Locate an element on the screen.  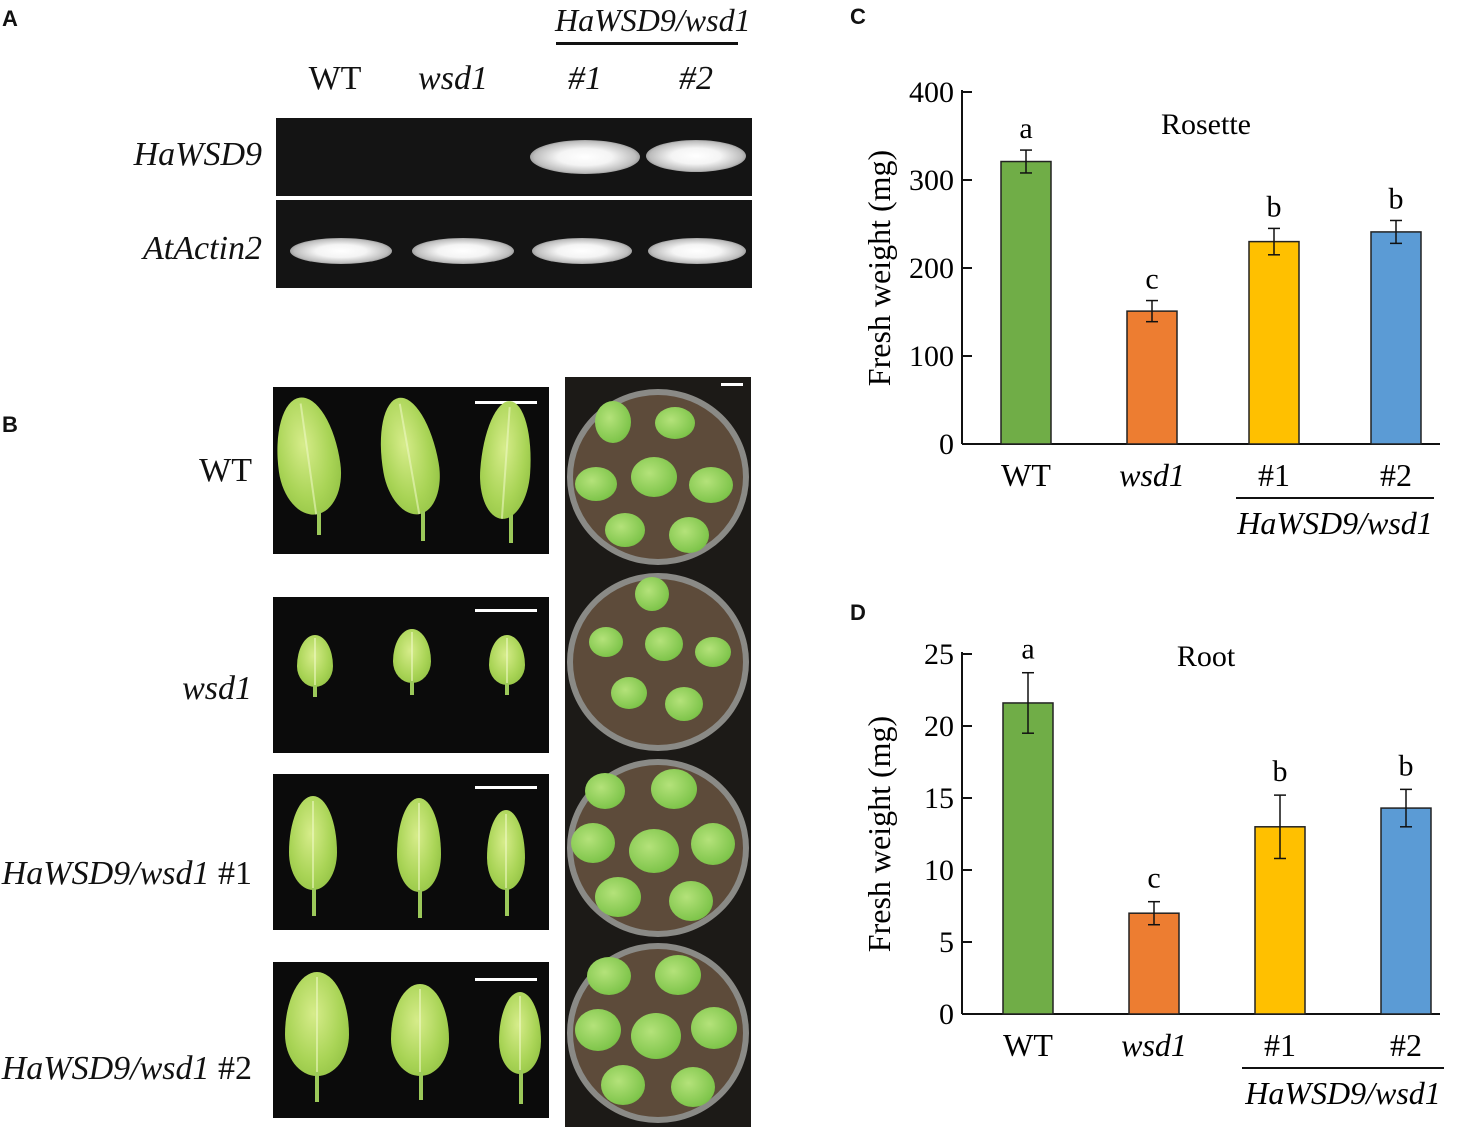
row-label-text: wsd1 is located at coordinates (217, 688).